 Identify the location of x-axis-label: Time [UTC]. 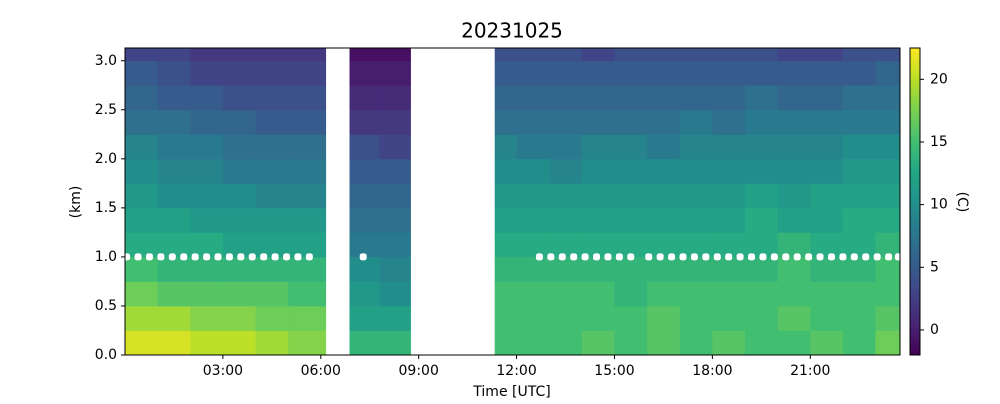
(511, 392).